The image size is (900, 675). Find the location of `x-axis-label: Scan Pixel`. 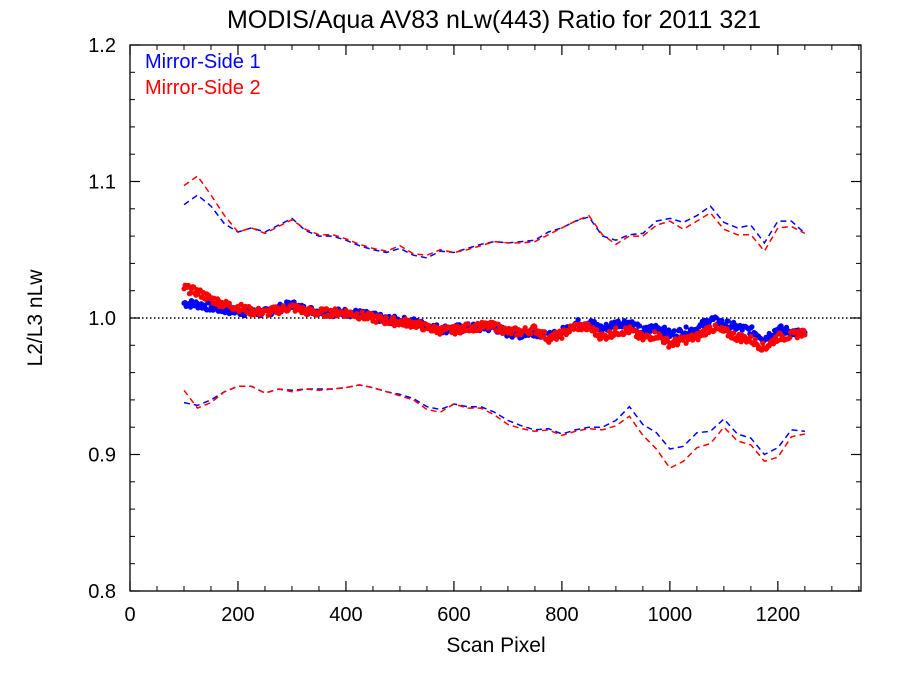

x-axis-label: Scan Pixel is located at coordinates (495, 645).